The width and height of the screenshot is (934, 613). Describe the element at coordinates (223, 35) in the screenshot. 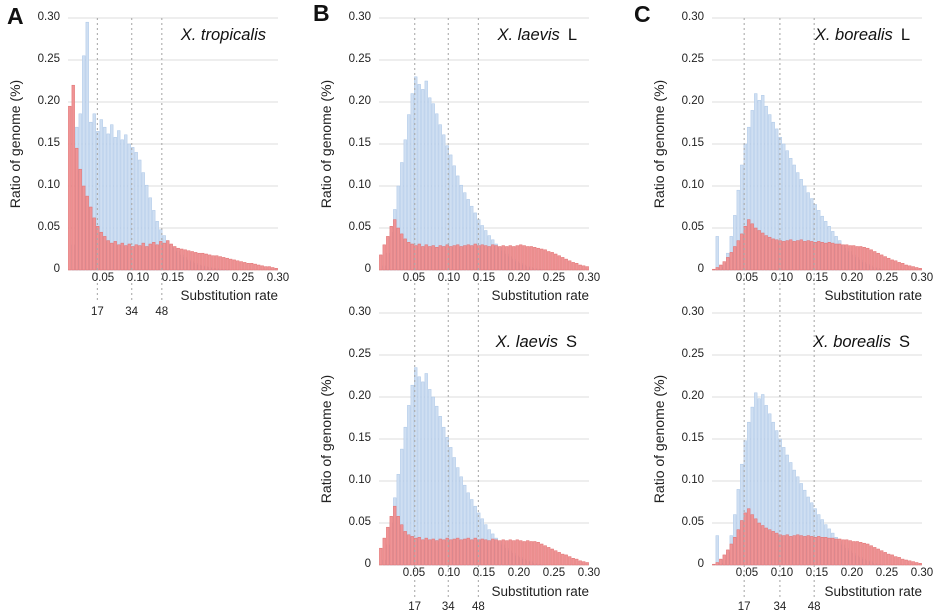

I see `panel-title-species: X. tropicalis` at that location.